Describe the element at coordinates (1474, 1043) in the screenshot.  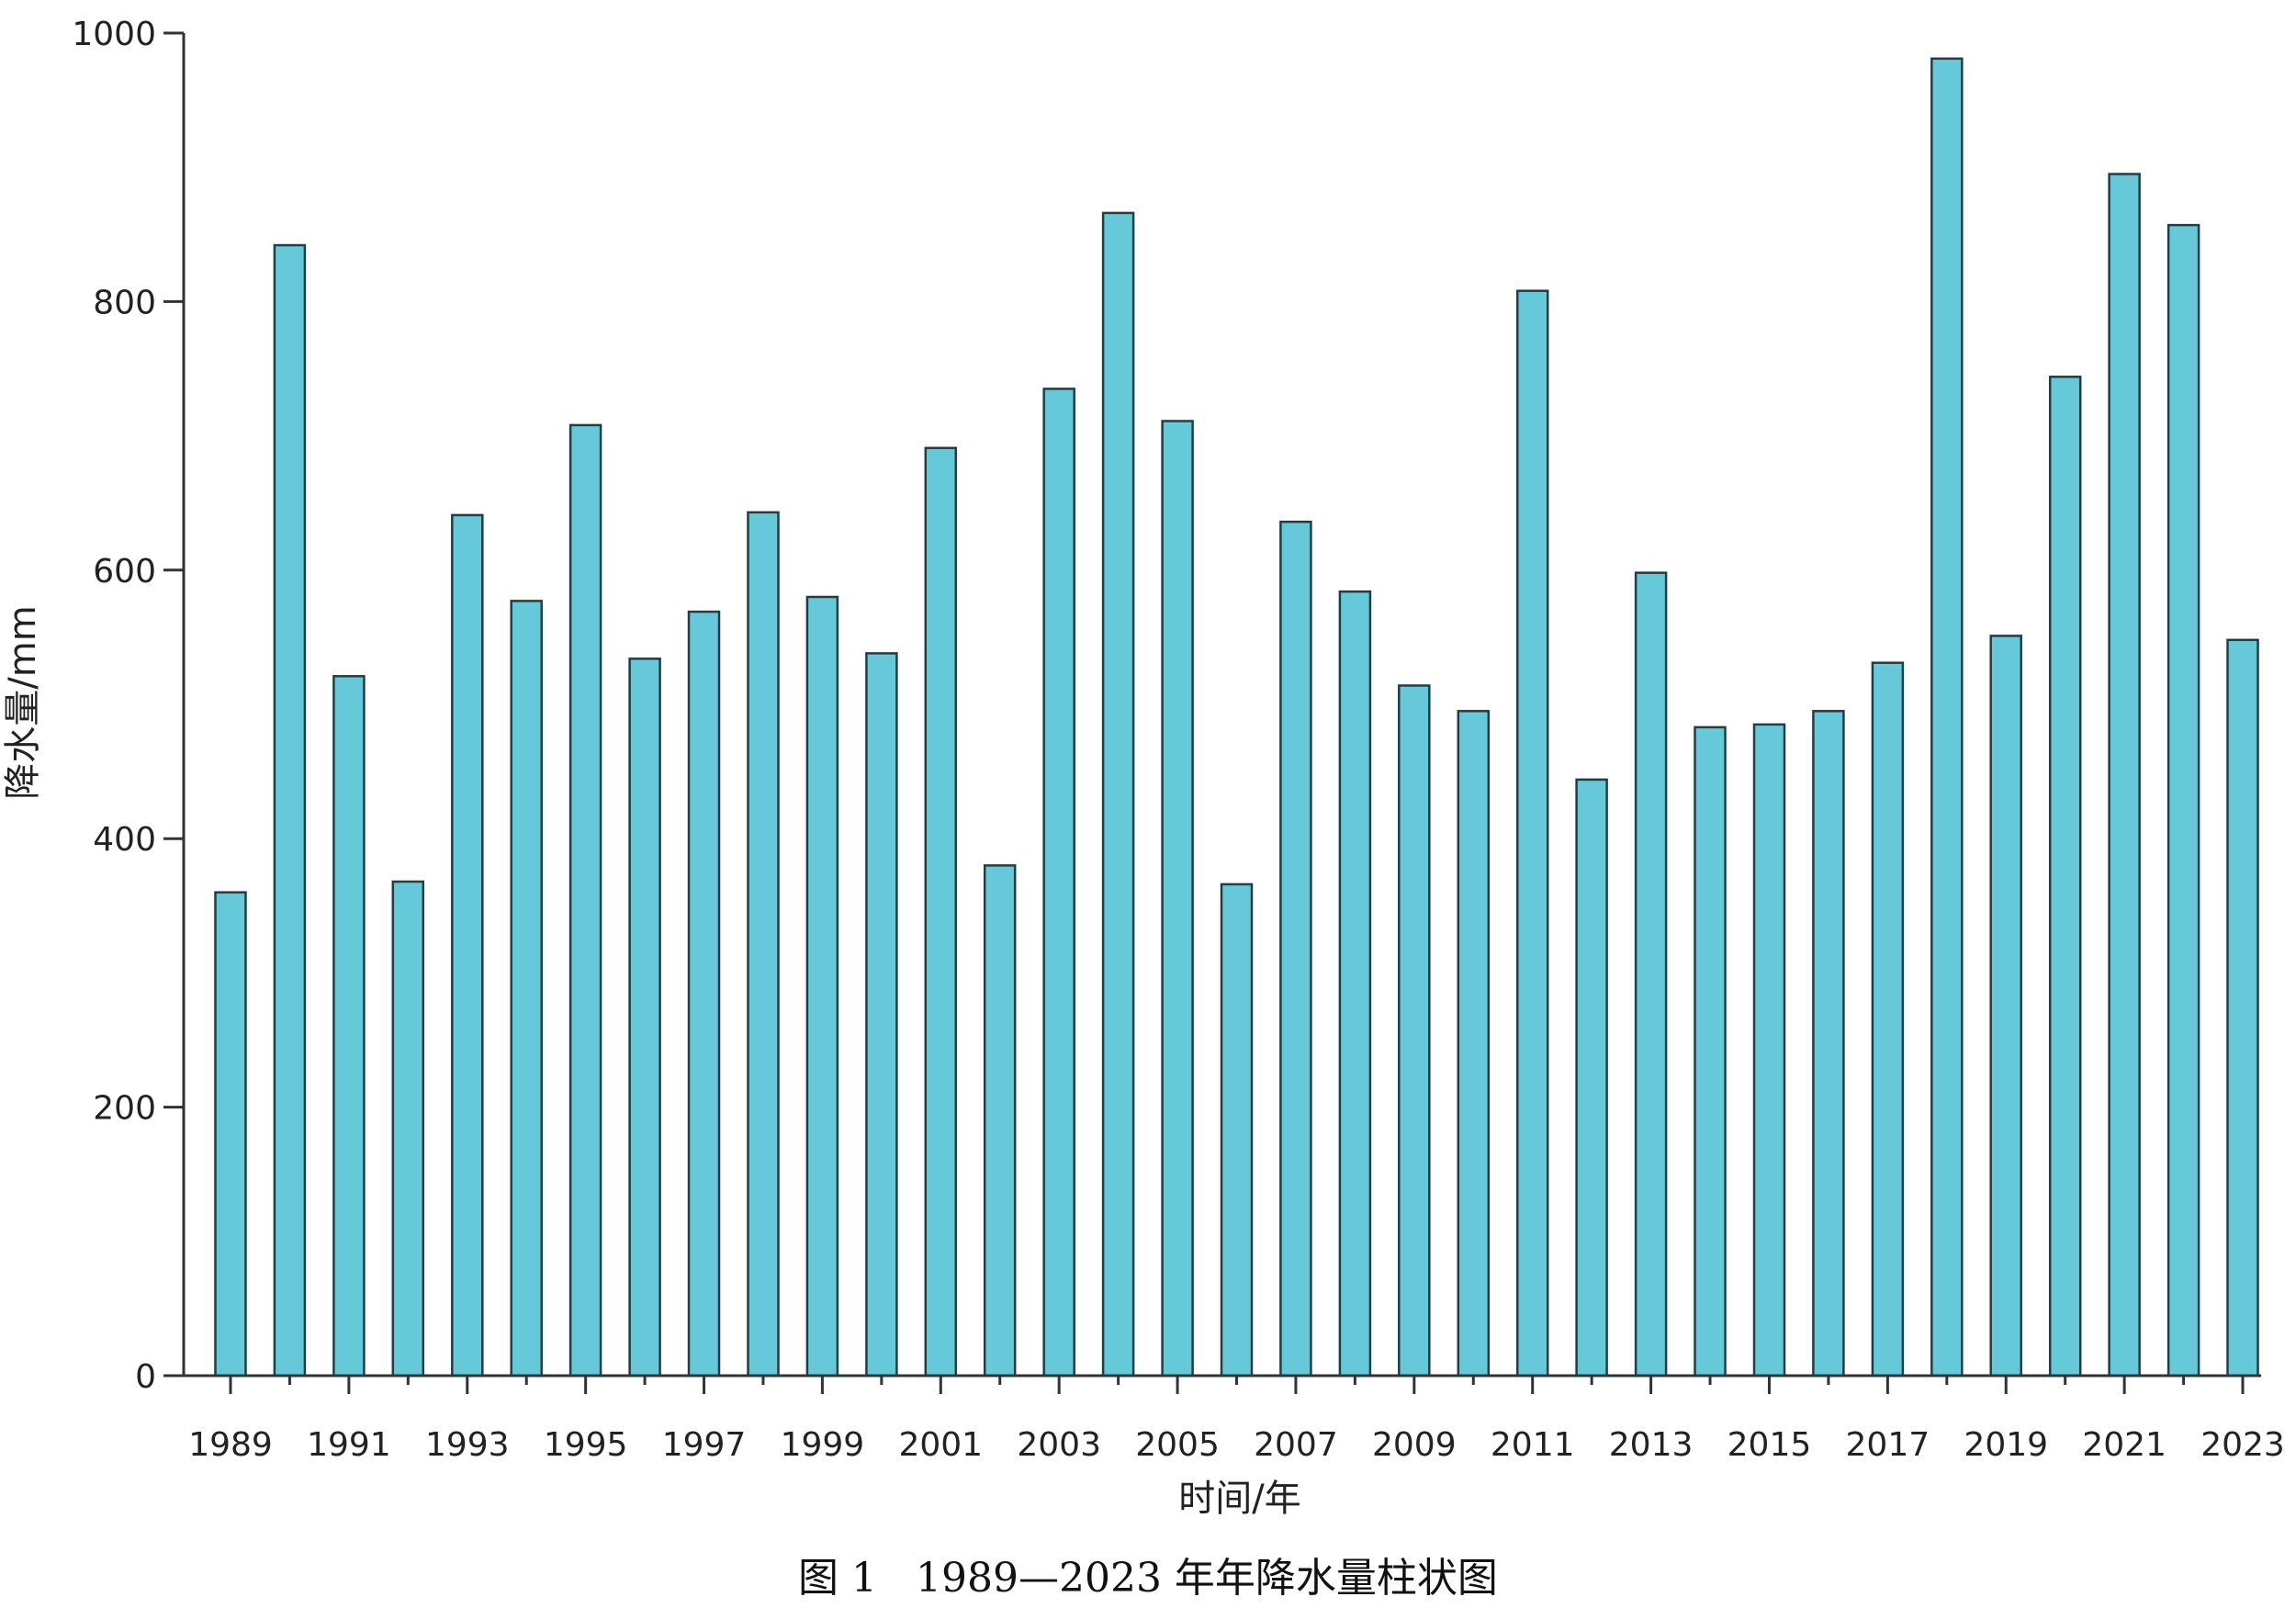
I see `bar-2010` at that location.